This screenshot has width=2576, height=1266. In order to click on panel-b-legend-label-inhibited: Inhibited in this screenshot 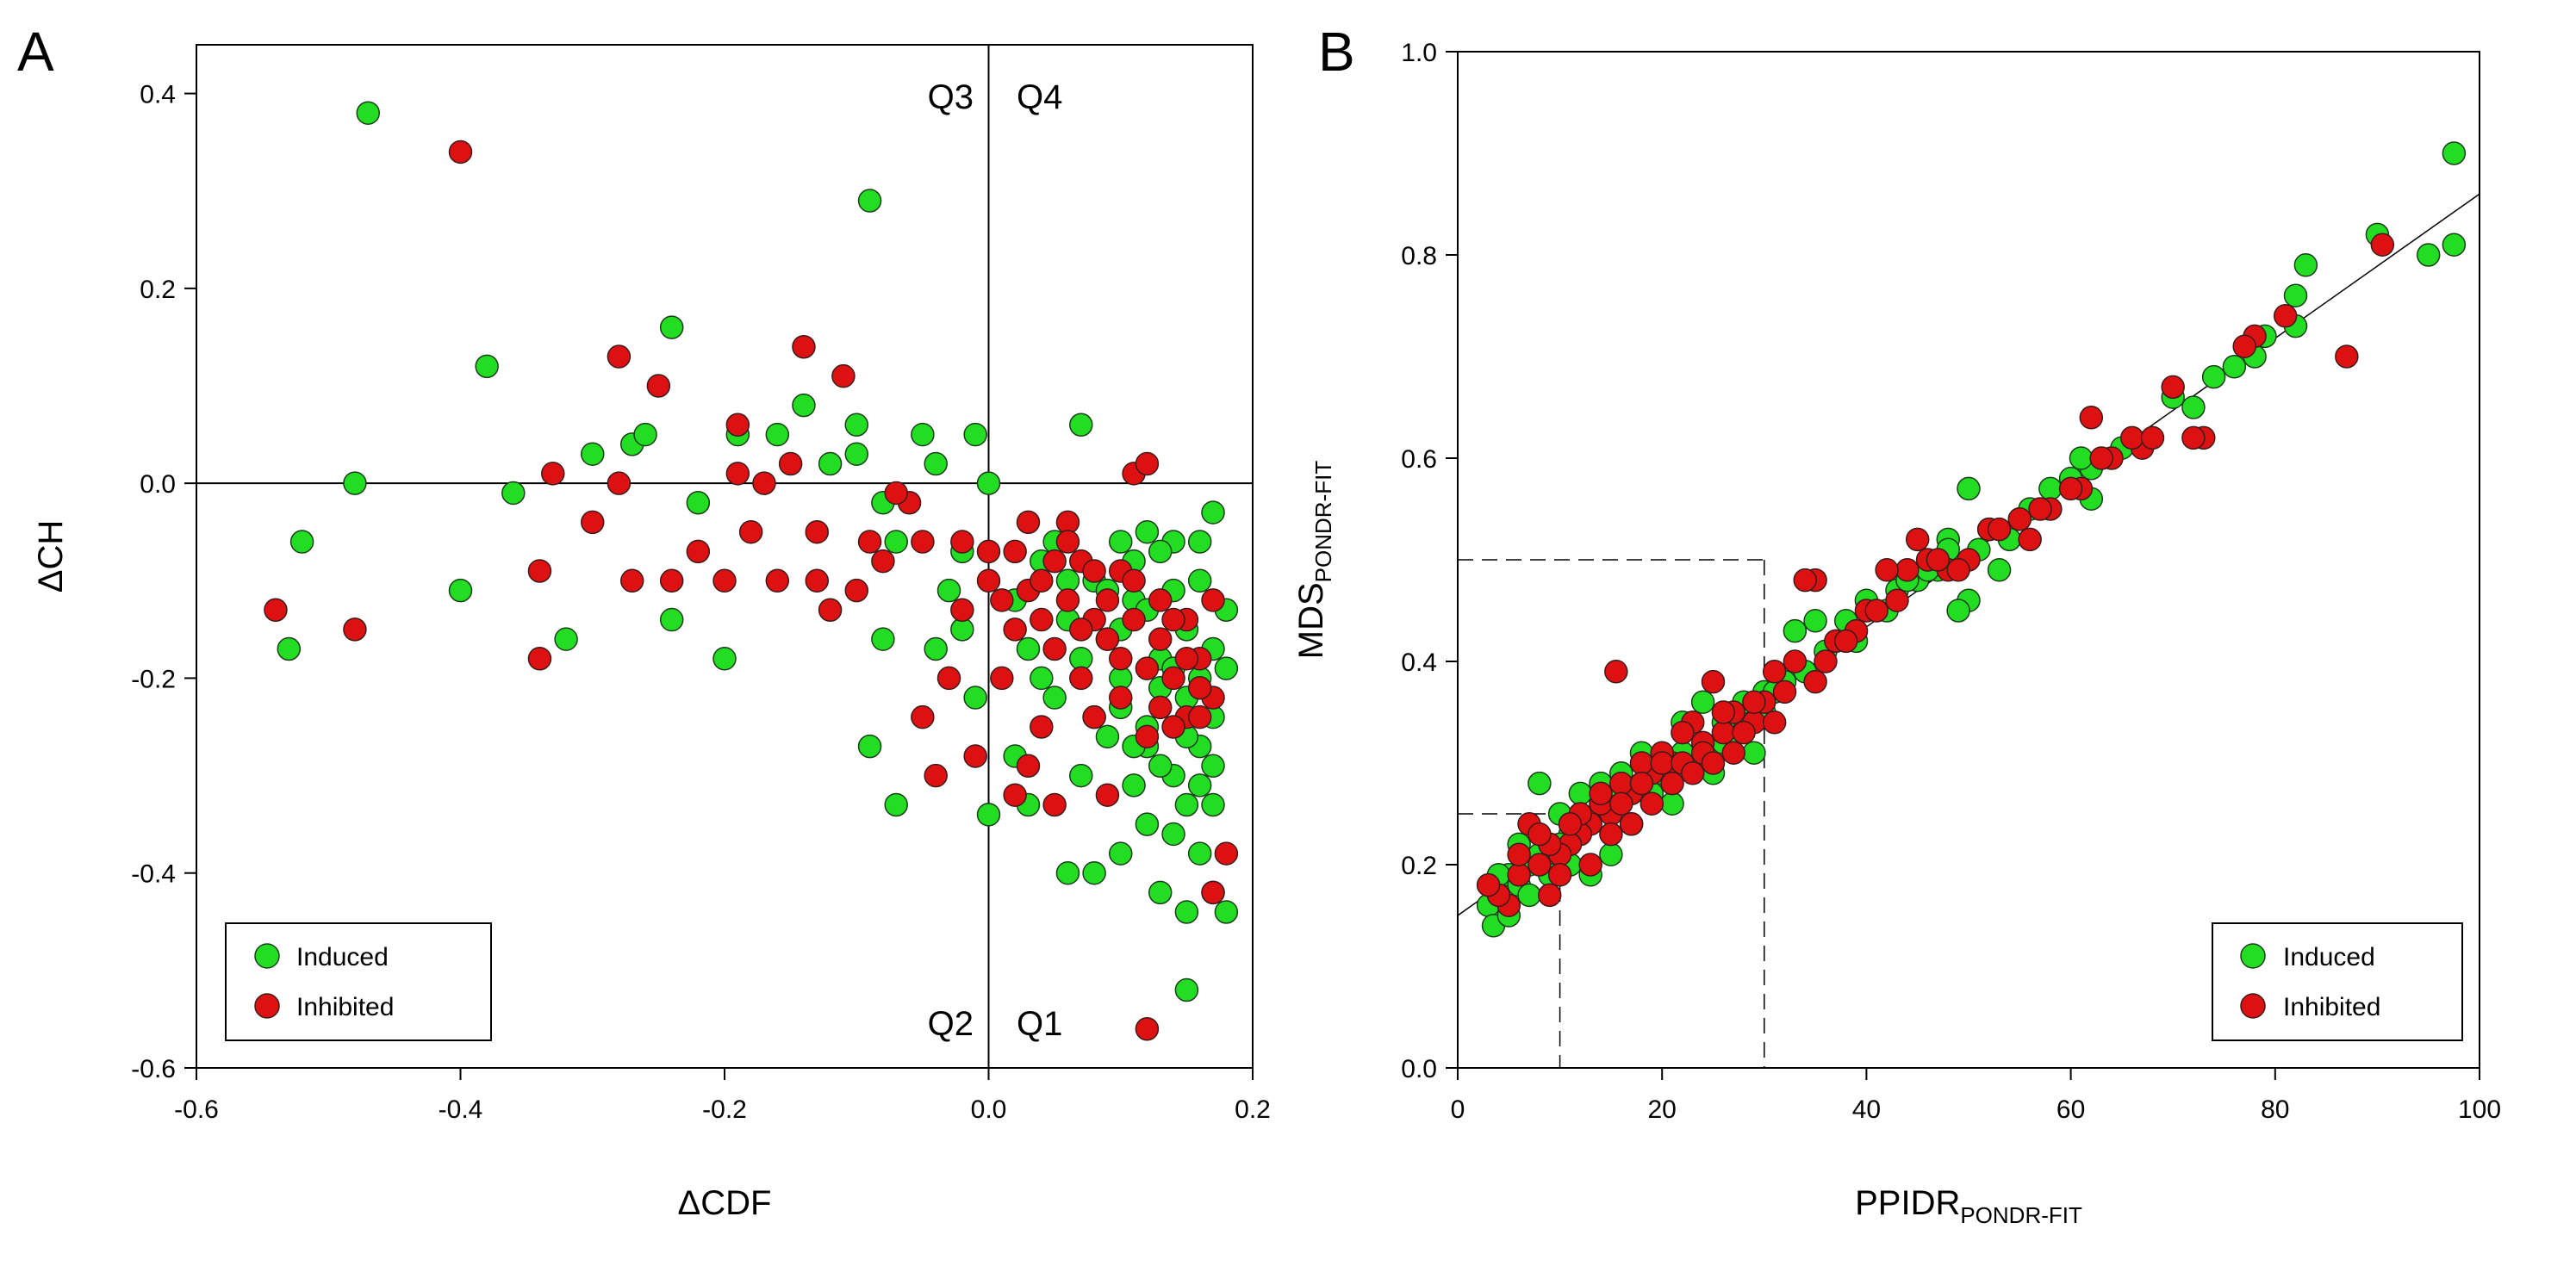, I will do `click(2332, 1007)`.